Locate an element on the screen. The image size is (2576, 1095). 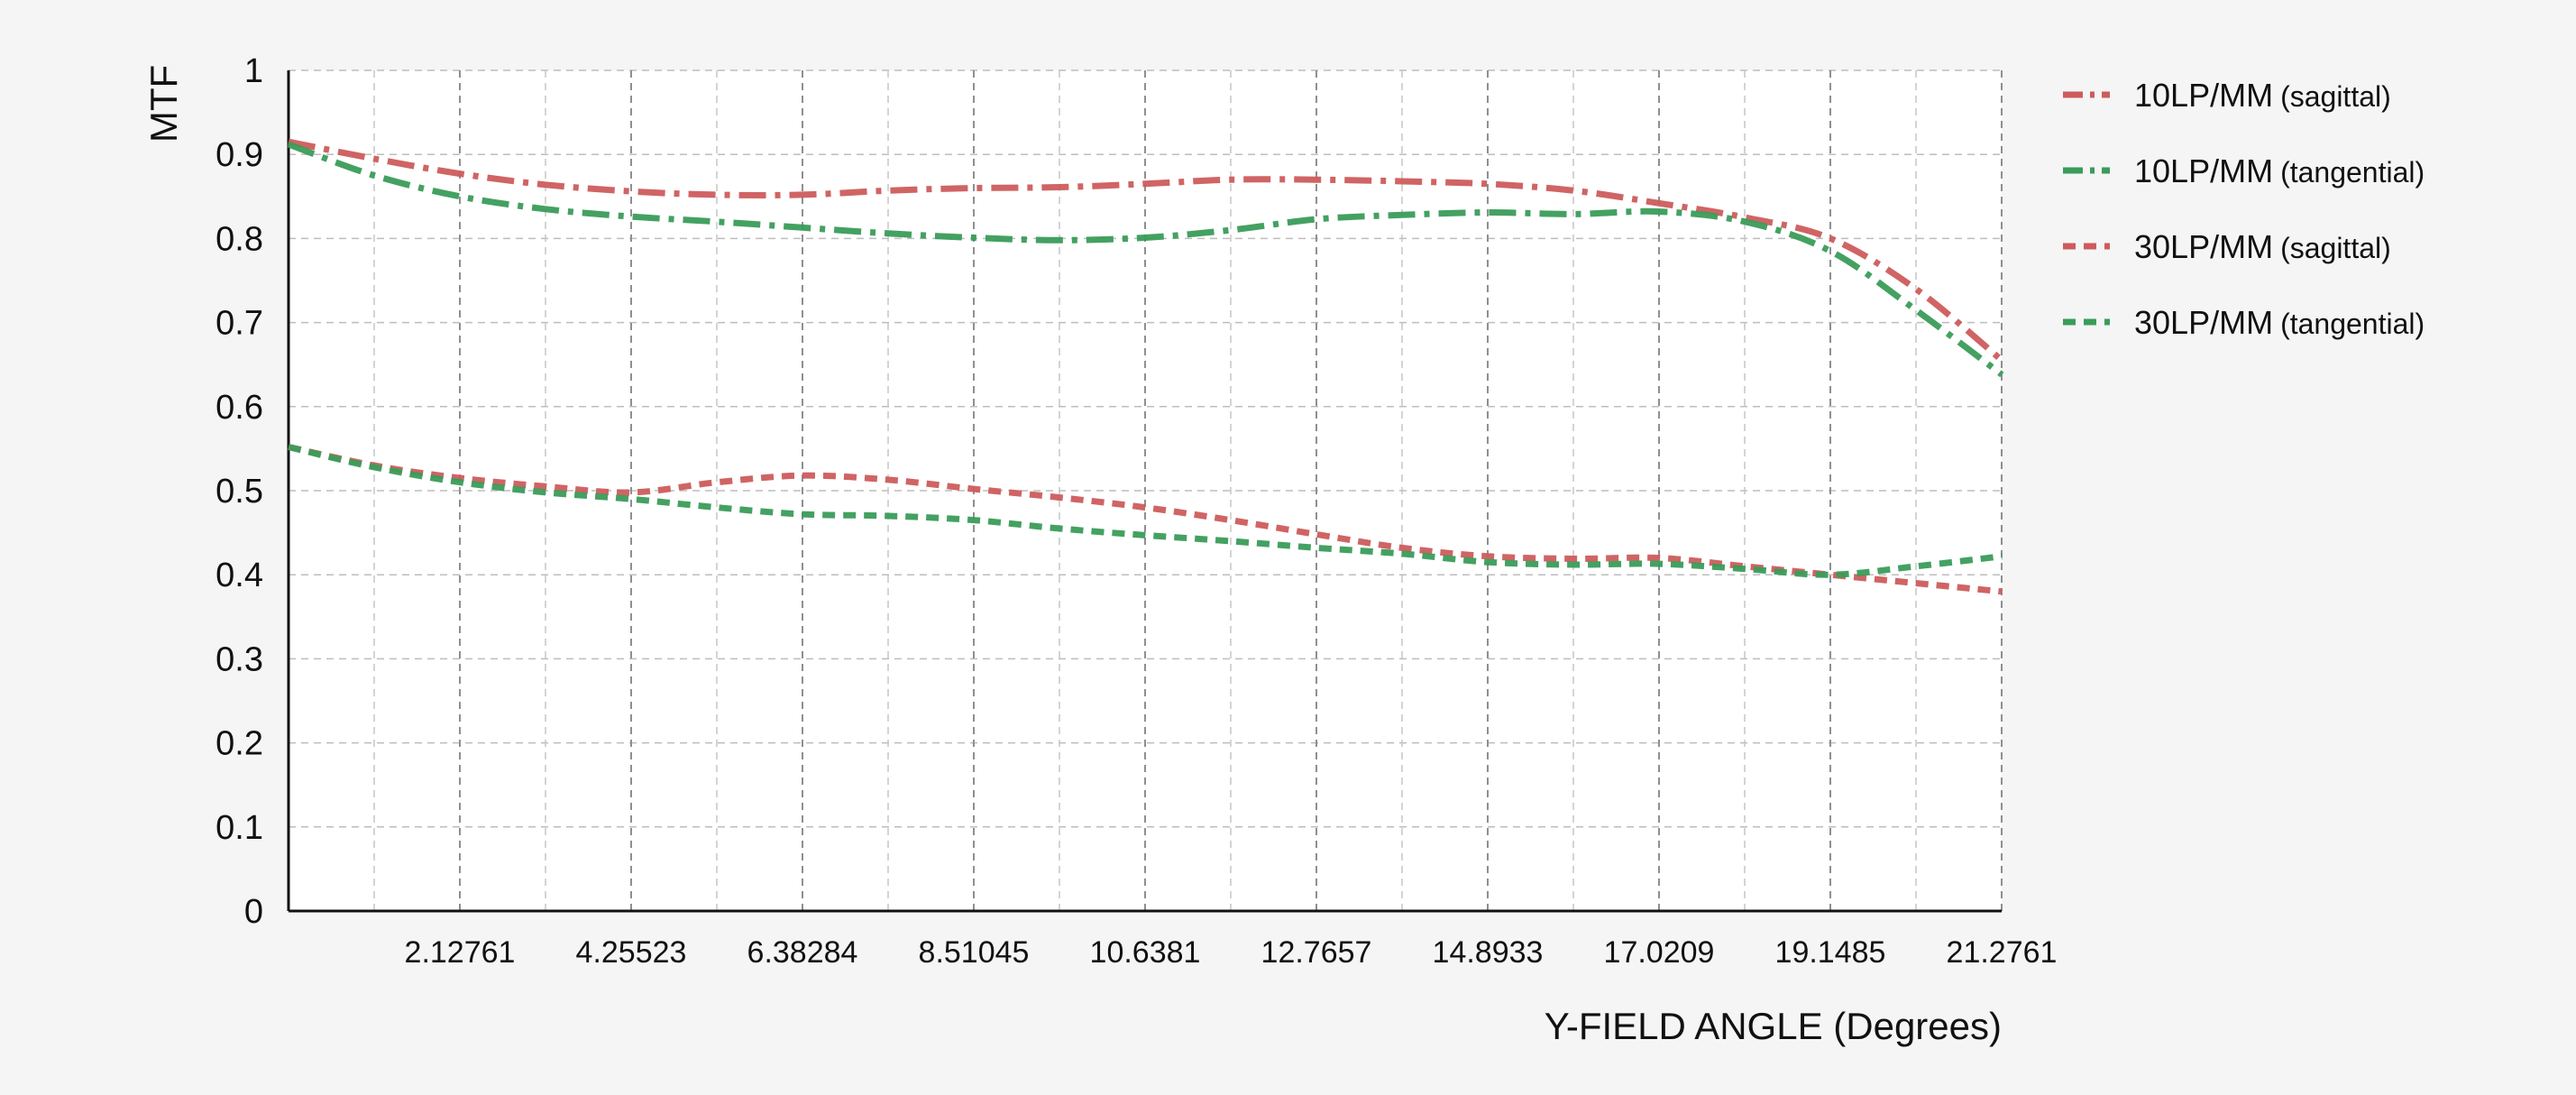
legend-label: 30LP/MM (tangential) is located at coordinates (2279, 322).